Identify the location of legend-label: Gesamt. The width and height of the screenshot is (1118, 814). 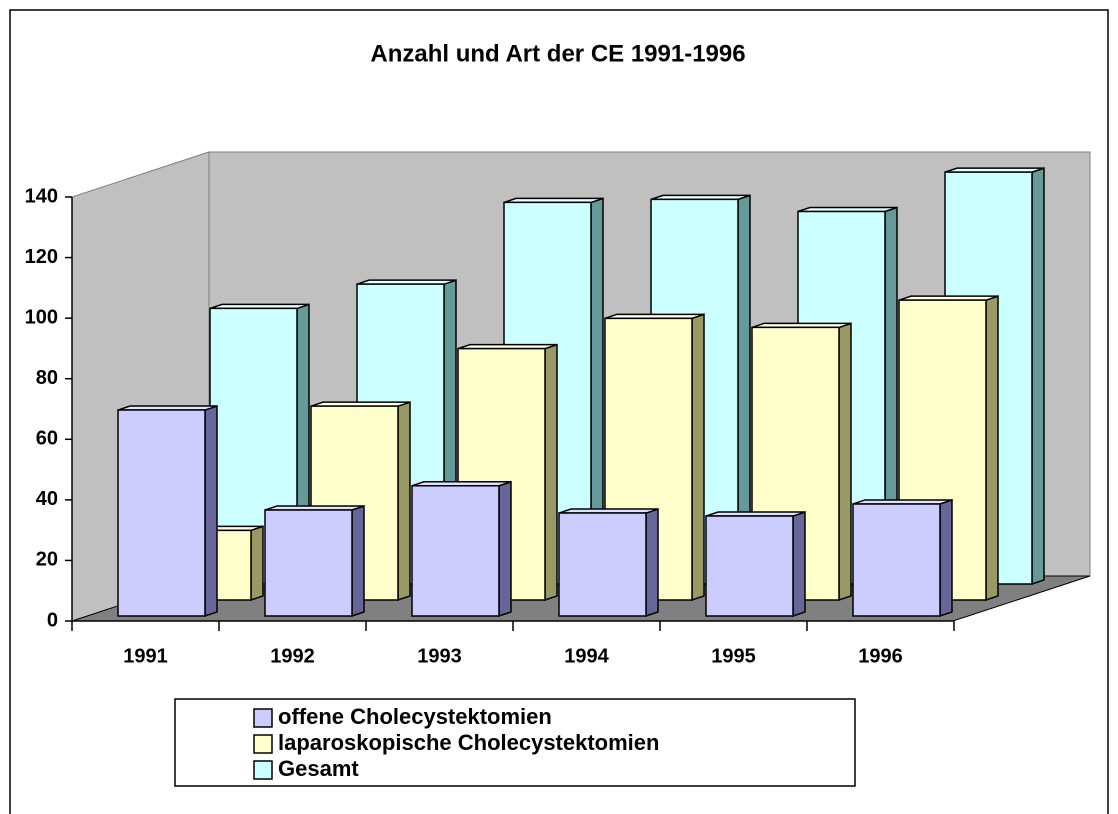
(318, 768).